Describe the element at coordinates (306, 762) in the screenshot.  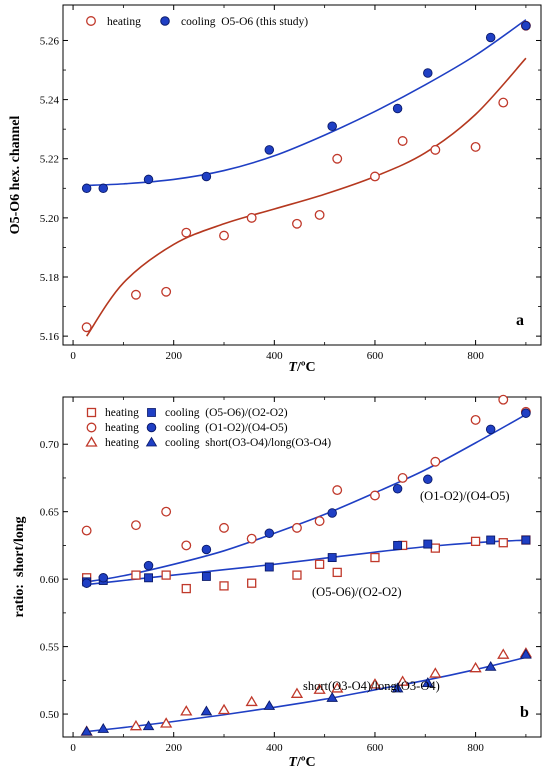
I see `panel-b-x-title-unit: /ºC` at that location.